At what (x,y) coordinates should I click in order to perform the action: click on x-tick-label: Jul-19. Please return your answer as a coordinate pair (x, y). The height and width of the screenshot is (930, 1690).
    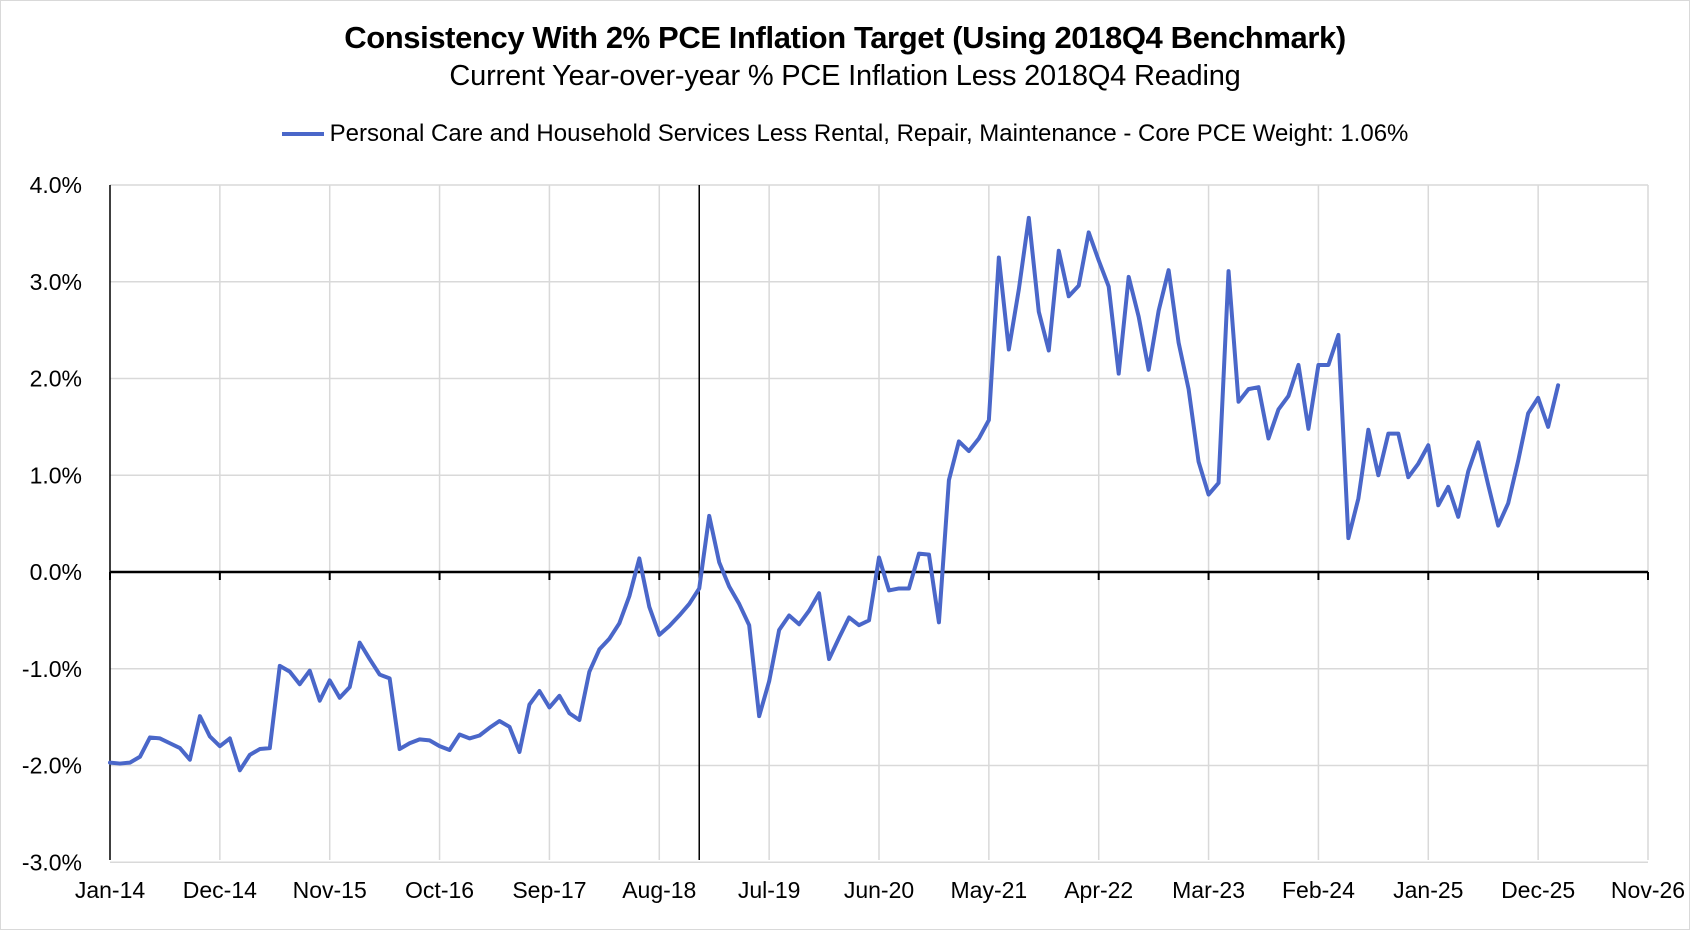
    Looking at the image, I should click on (769, 890).